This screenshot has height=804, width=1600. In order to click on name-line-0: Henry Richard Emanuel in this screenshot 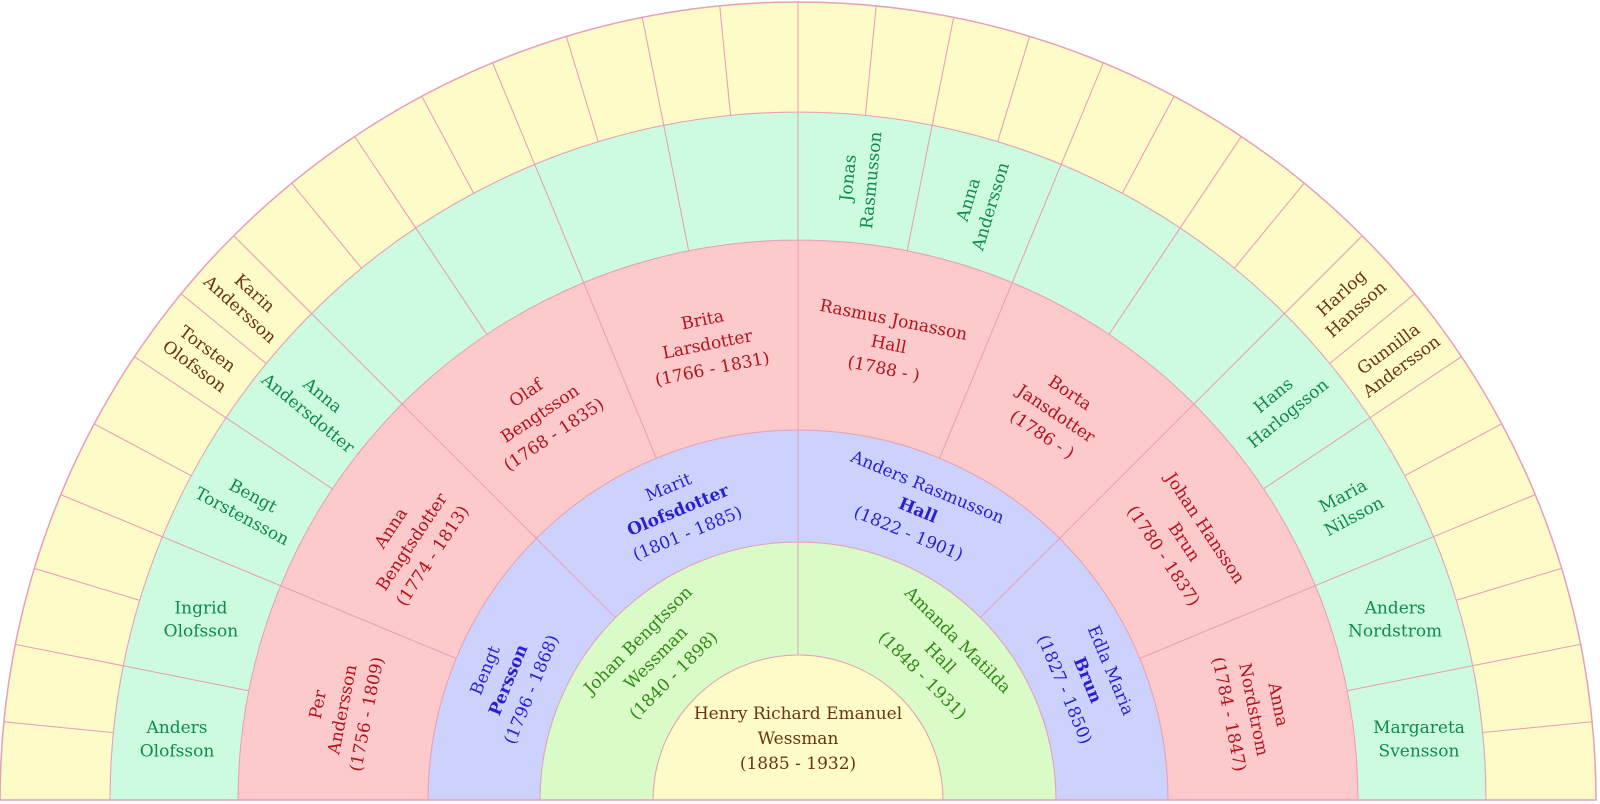, I will do `click(798, 714)`.